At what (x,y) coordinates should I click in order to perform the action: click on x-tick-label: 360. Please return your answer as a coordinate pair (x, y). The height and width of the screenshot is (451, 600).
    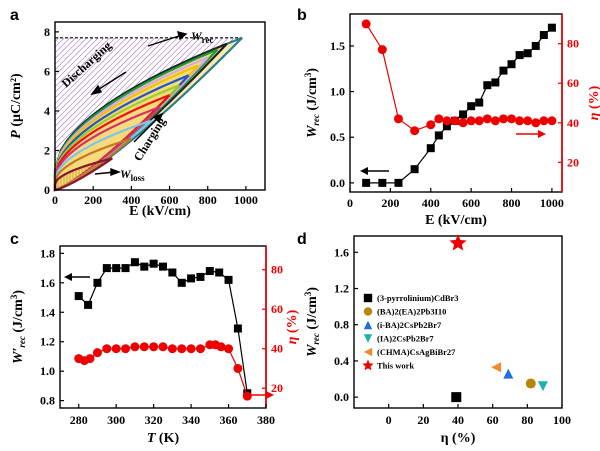
    Looking at the image, I should click on (229, 420).